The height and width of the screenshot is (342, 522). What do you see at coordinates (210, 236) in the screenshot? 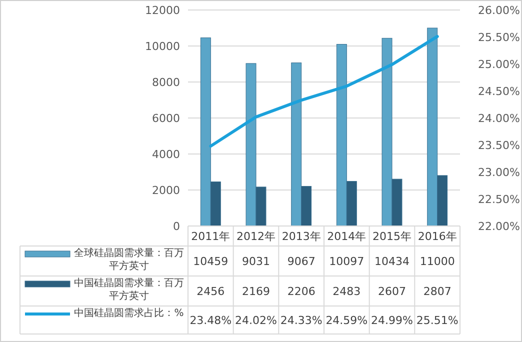
I see `x-tick-label: 2011年` at bounding box center [210, 236].